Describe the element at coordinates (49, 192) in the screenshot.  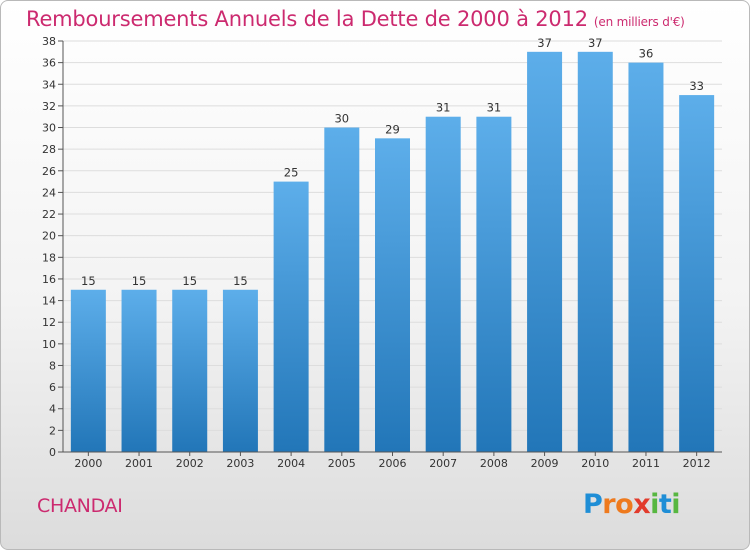
I see `y-tick-label: 24` at that location.